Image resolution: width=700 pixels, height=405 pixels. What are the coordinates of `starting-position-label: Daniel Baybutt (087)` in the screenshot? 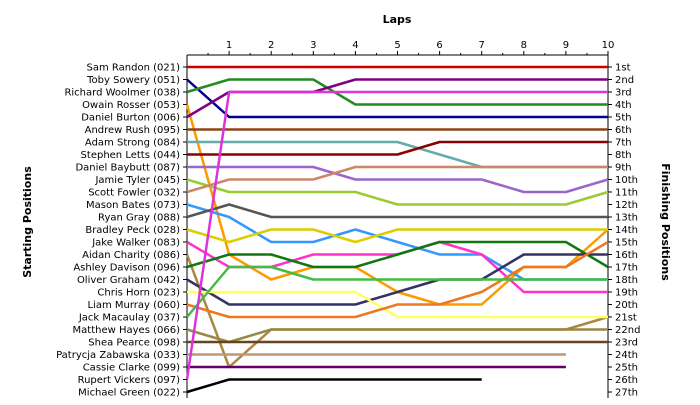 It's located at (127, 168).